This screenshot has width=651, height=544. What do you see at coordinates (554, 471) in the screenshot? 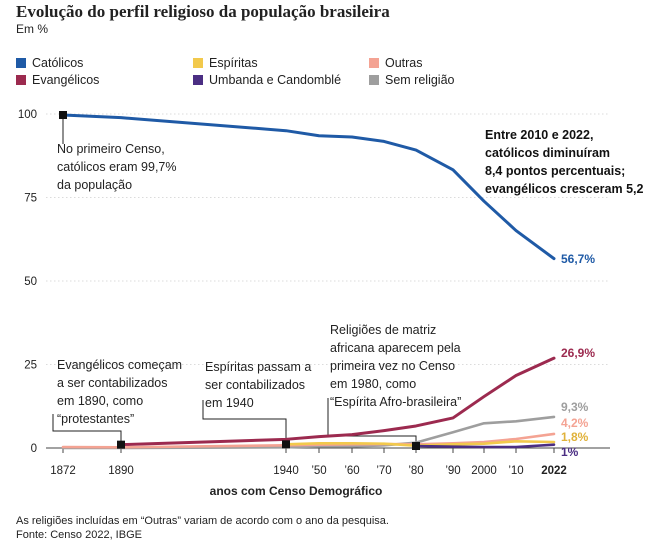
I see `x-tick-label: 2022` at bounding box center [554, 471].